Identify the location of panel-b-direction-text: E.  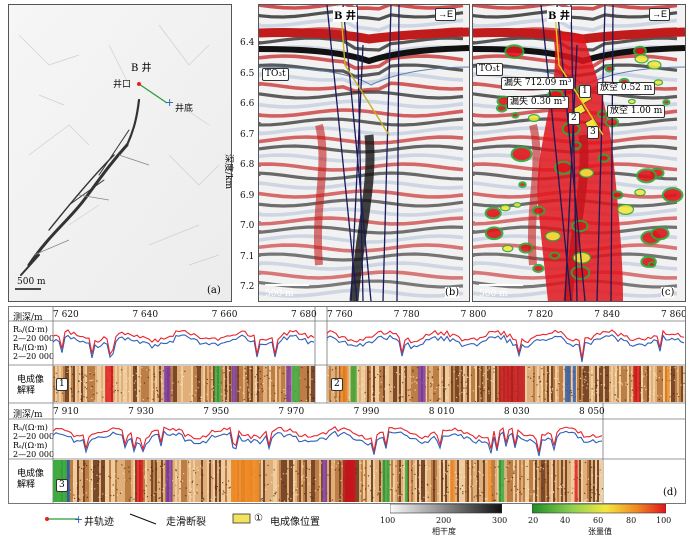
(450, 14).